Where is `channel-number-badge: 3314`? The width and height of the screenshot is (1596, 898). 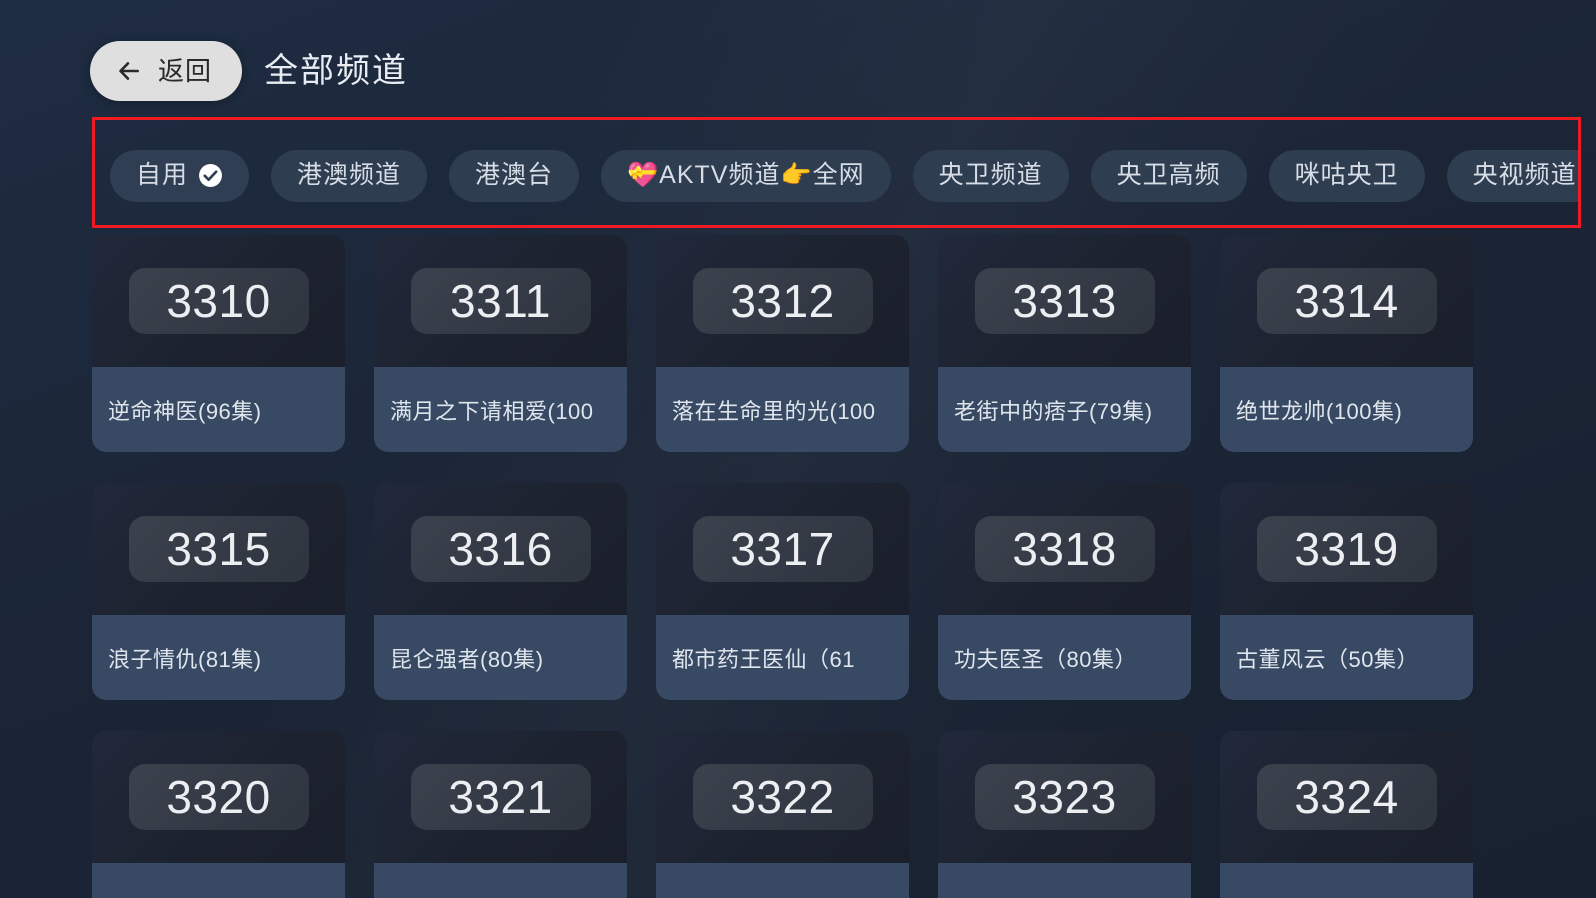 channel-number-badge: 3314 is located at coordinates (1346, 301).